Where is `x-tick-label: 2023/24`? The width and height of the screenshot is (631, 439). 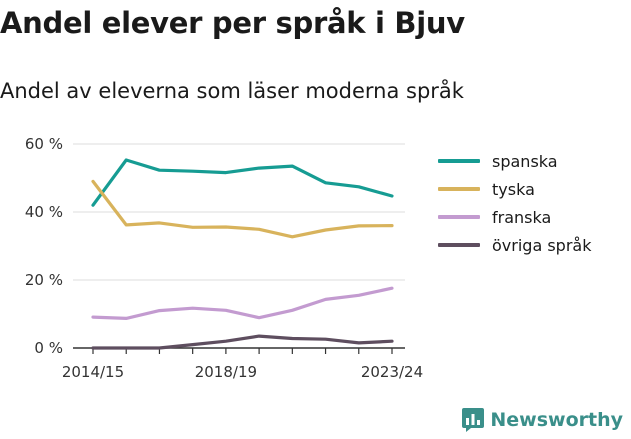
x-tick-label: 2023/24 is located at coordinates (392, 372).